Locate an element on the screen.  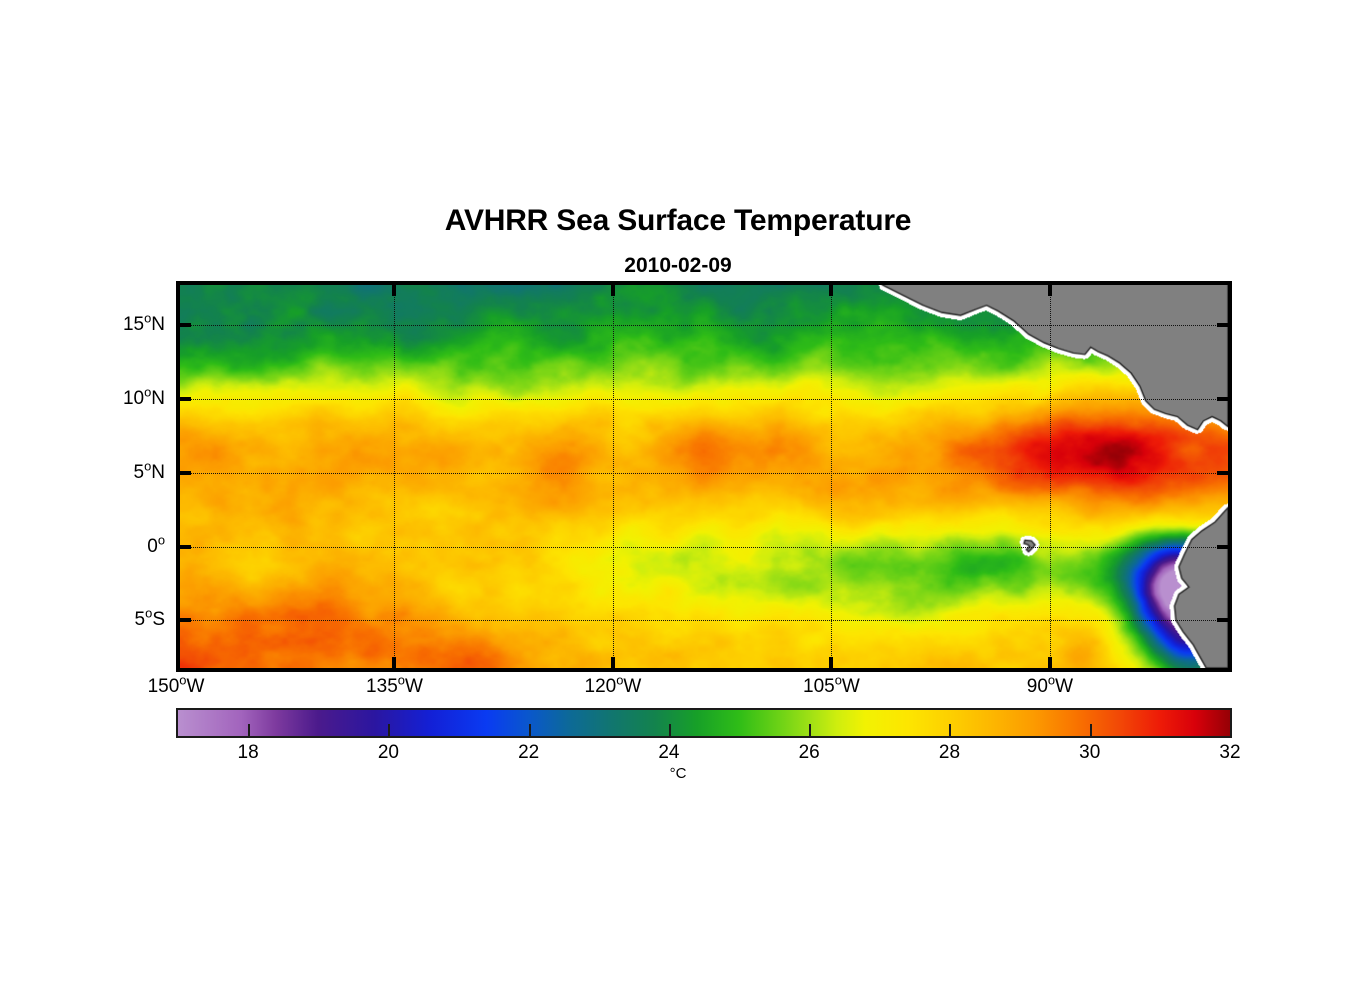
colorbar-tick-label: 20 is located at coordinates (388, 752).